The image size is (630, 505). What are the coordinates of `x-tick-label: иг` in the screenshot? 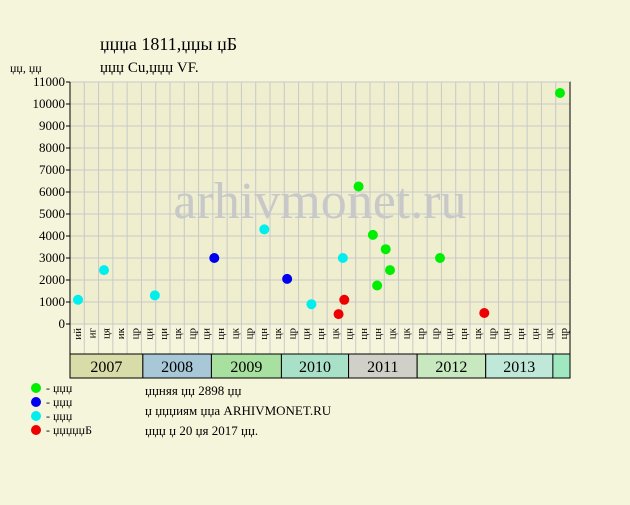 It's located at (92, 333).